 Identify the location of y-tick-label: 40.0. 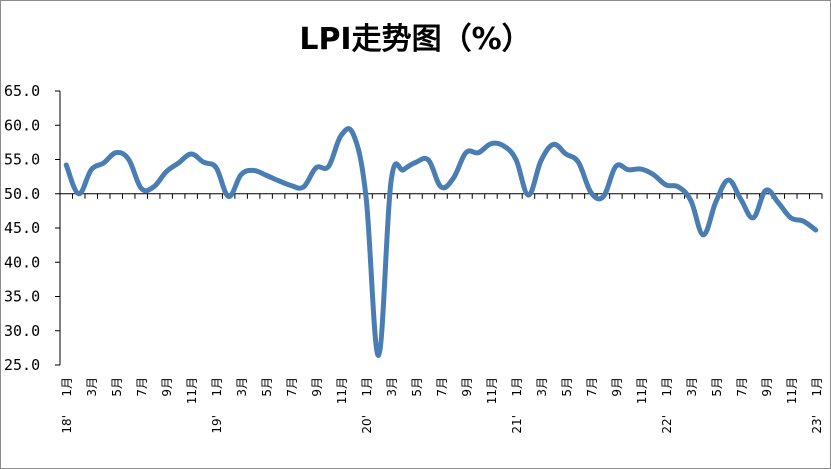
(22, 262).